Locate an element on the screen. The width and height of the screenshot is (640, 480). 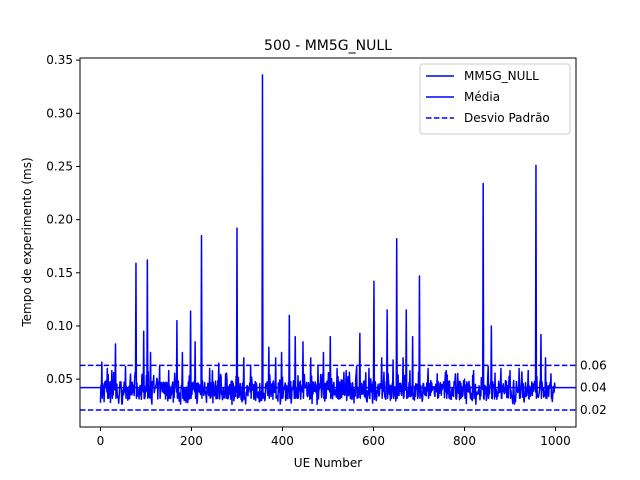
x-tick-label: 800 is located at coordinates (464, 441).